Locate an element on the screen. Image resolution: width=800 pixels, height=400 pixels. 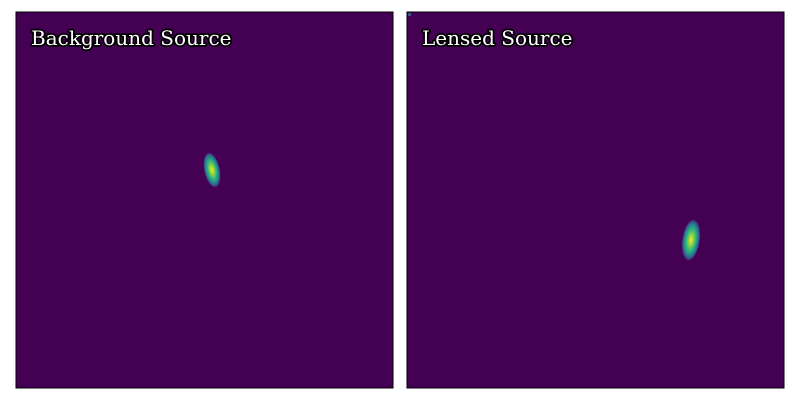
pixel is located at coordinates (409, 14).